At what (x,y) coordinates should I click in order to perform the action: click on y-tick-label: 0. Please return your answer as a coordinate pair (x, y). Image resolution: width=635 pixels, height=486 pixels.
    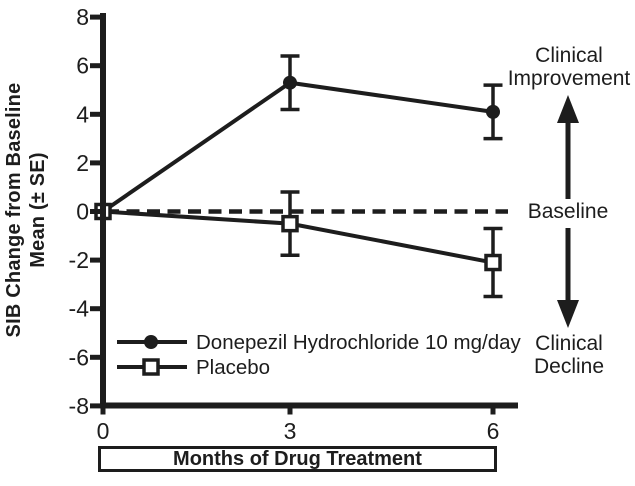
    Looking at the image, I should click on (82, 212).